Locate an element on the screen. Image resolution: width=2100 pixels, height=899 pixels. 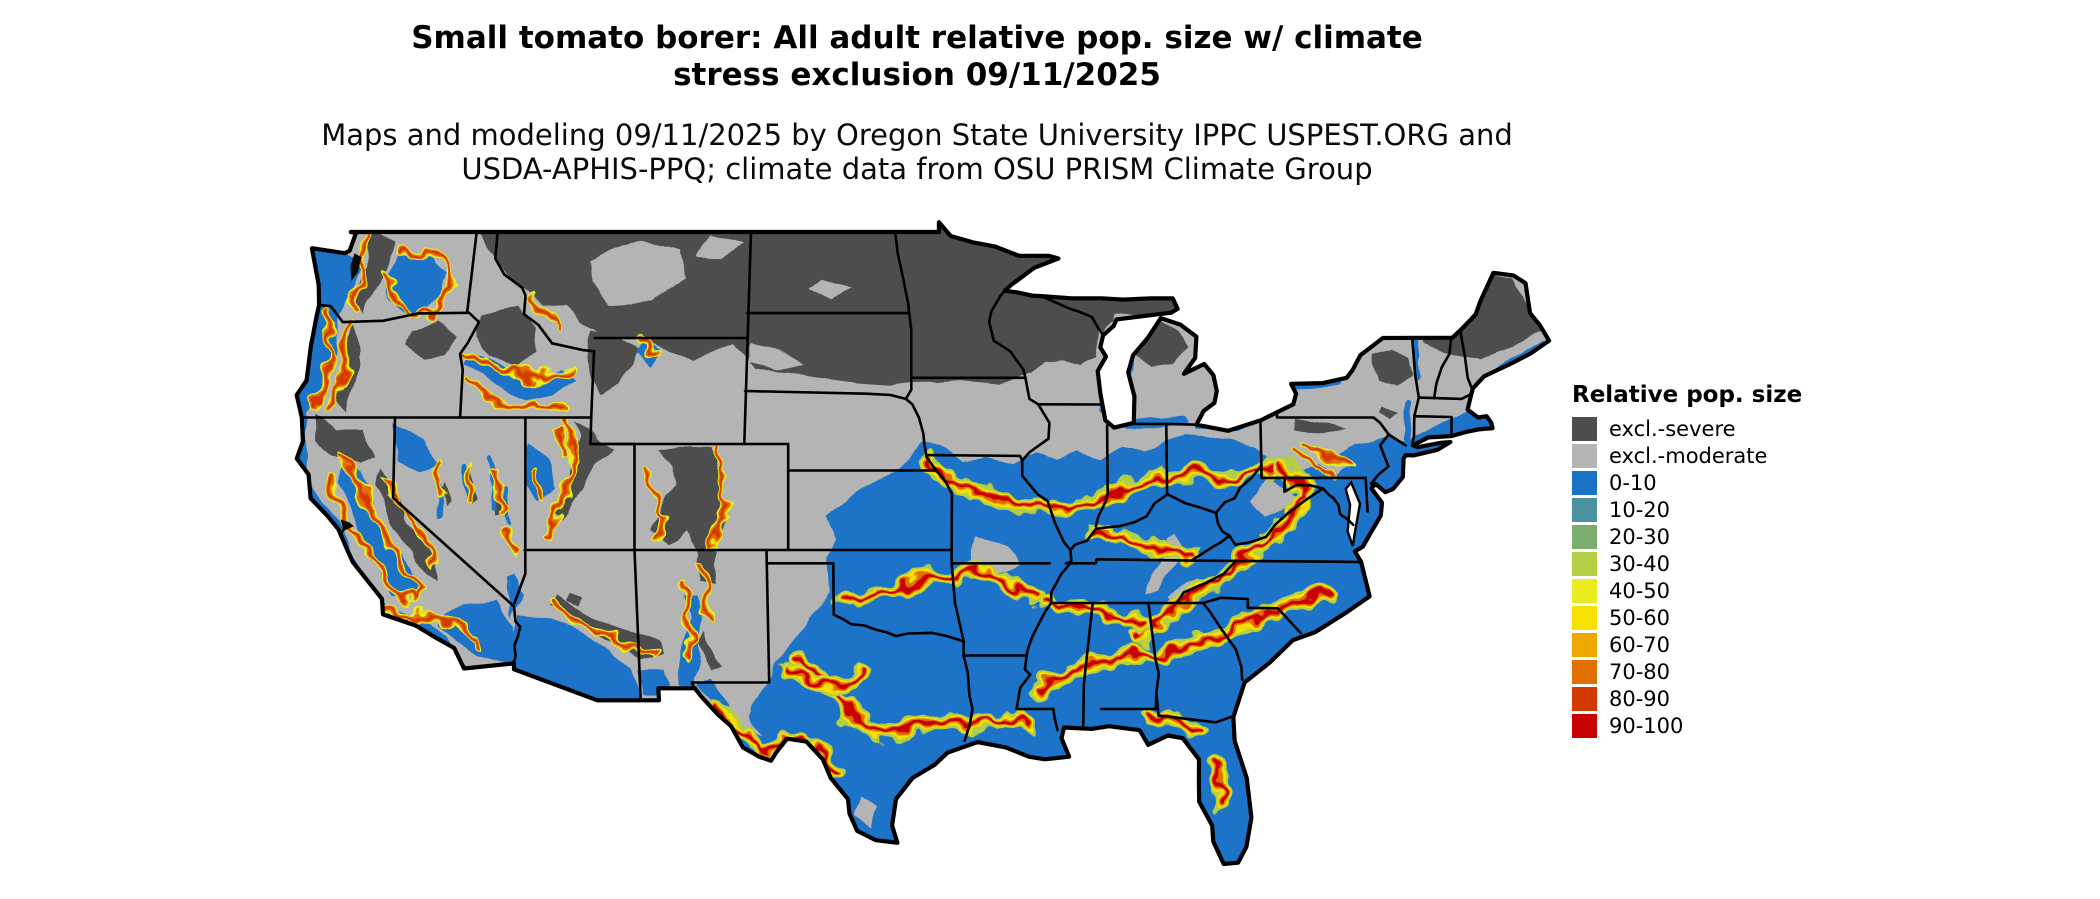
legend-item: 30-40 is located at coordinates (1687, 564).